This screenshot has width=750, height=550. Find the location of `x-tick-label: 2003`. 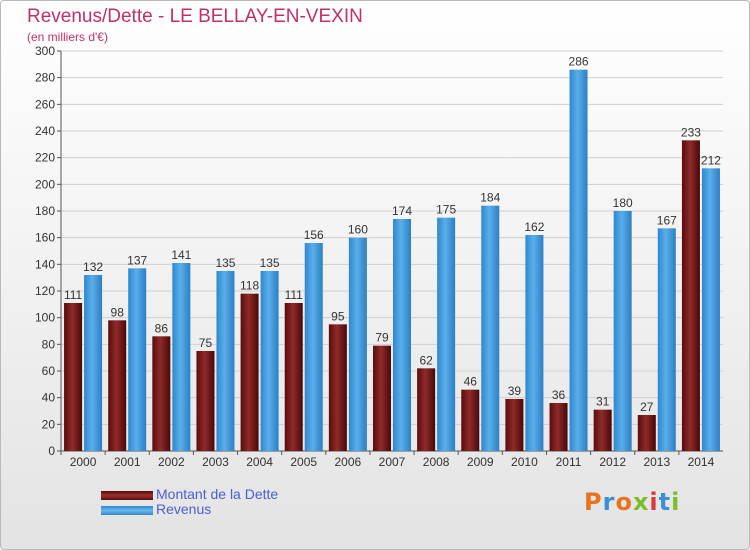

x-tick-label: 2003 is located at coordinates (215, 462).